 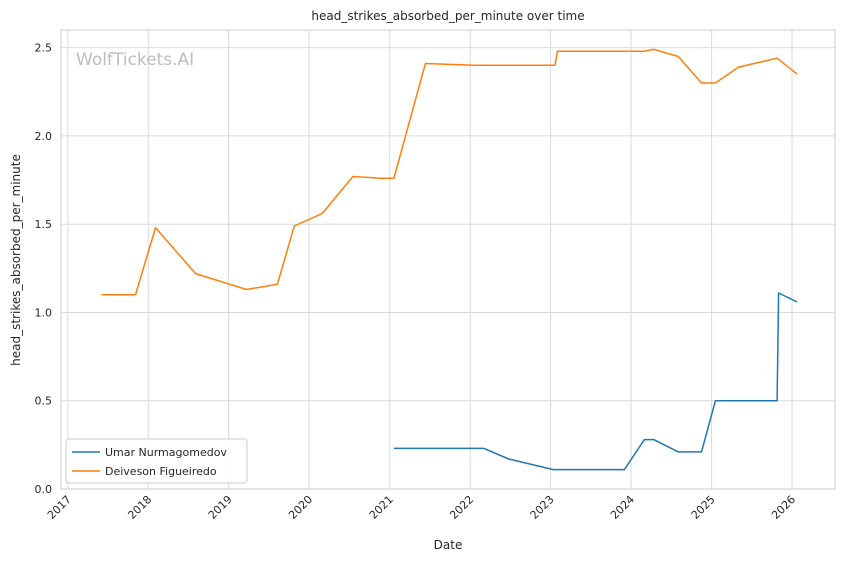 I want to click on legend-box, so click(x=156, y=461).